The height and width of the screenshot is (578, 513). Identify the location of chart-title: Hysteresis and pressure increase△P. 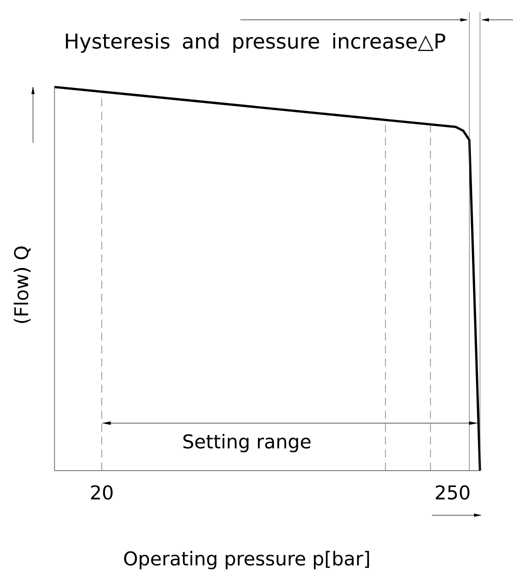
(256, 42).